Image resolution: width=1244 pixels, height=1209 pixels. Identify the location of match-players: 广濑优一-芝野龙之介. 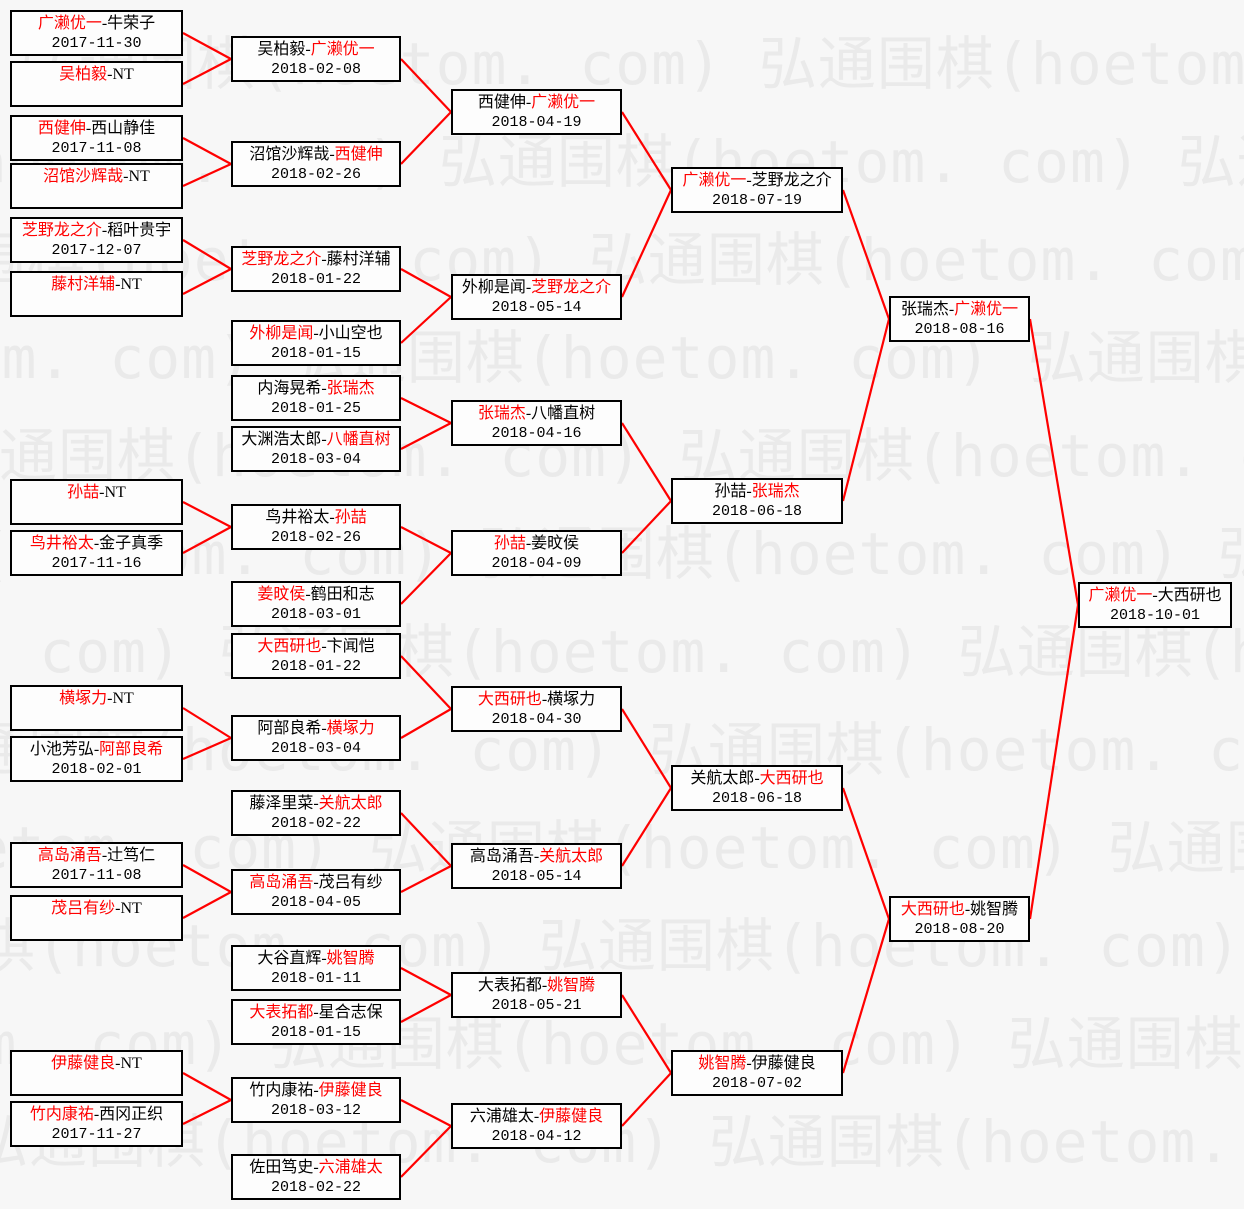
(757, 180).